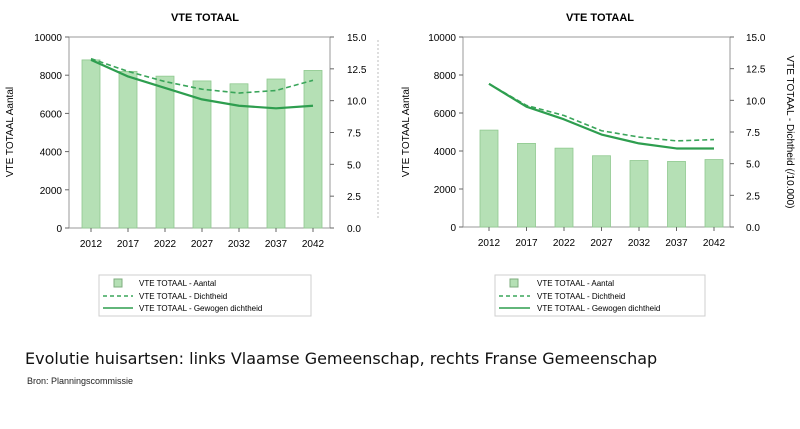  What do you see at coordinates (202, 75) in the screenshot?
I see `series-line-dichtheid` at bounding box center [202, 75].